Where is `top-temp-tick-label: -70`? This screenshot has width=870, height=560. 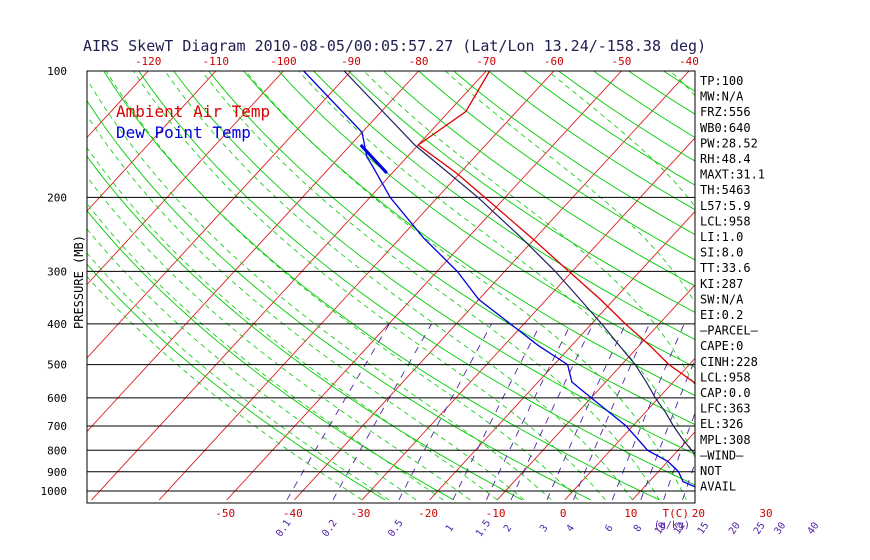
top-temp-tick-label: -70 is located at coordinates (486, 61).